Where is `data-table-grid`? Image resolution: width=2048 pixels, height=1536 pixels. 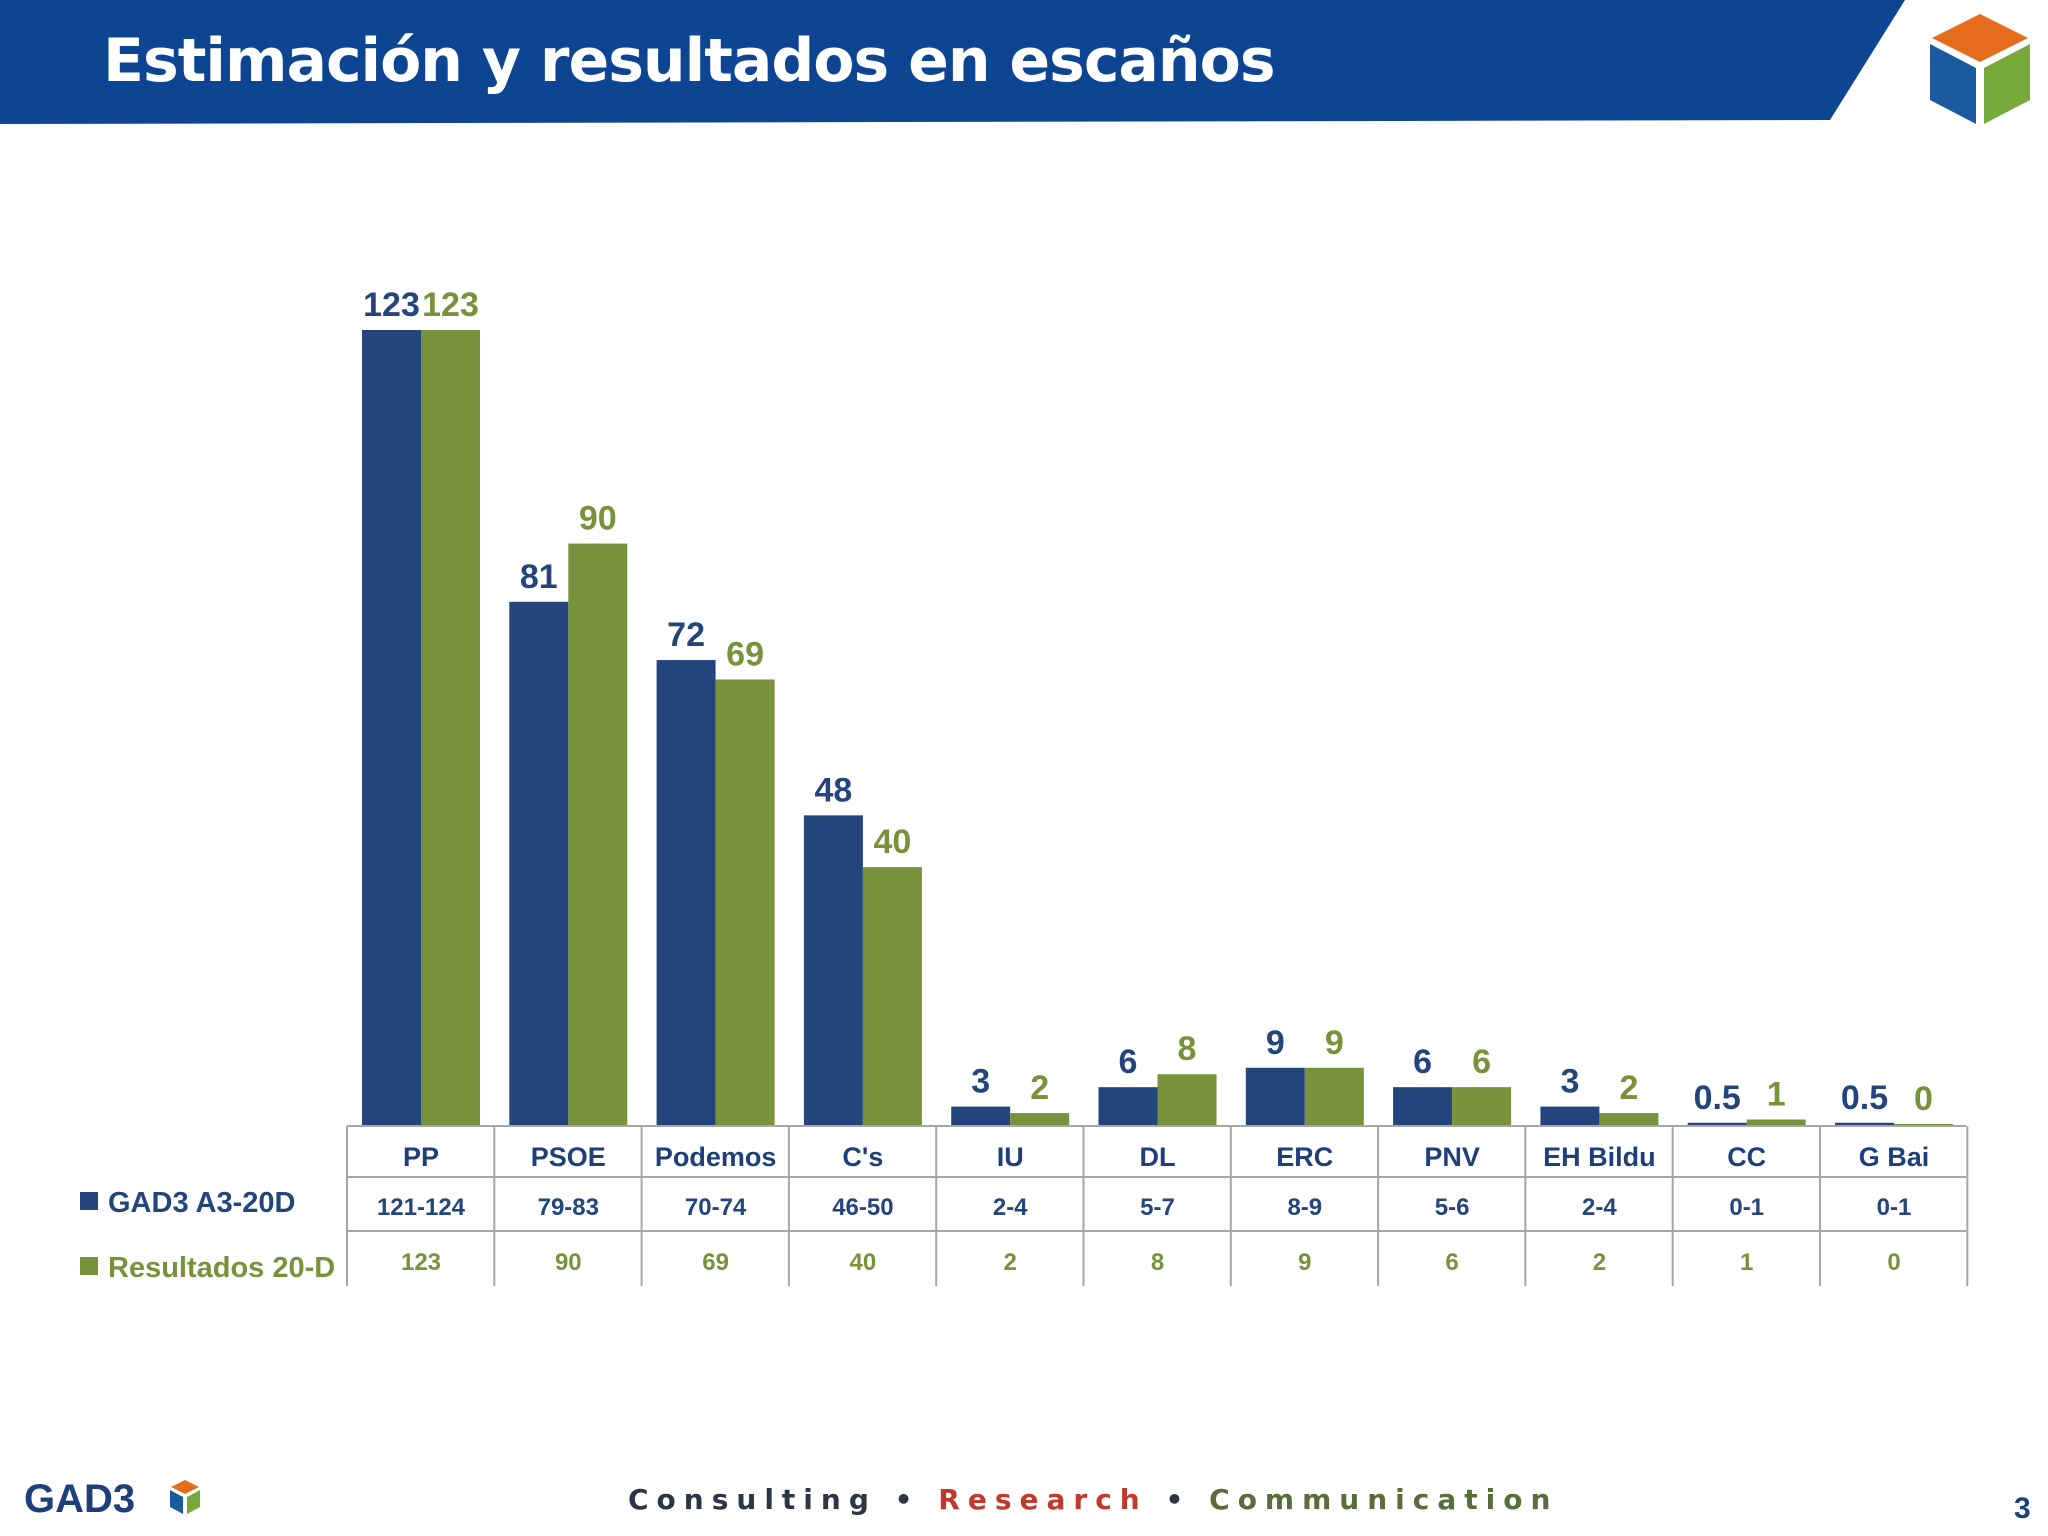 data-table-grid is located at coordinates (1157, 1205).